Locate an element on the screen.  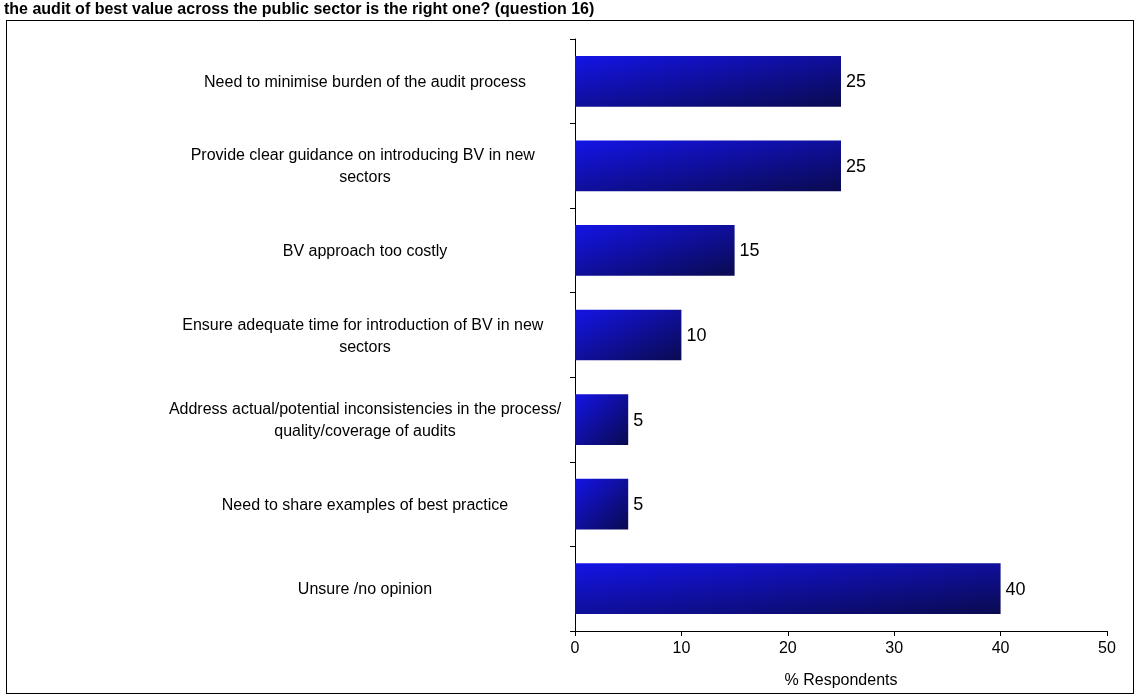
x-tick-label: 10 is located at coordinates (681, 647).